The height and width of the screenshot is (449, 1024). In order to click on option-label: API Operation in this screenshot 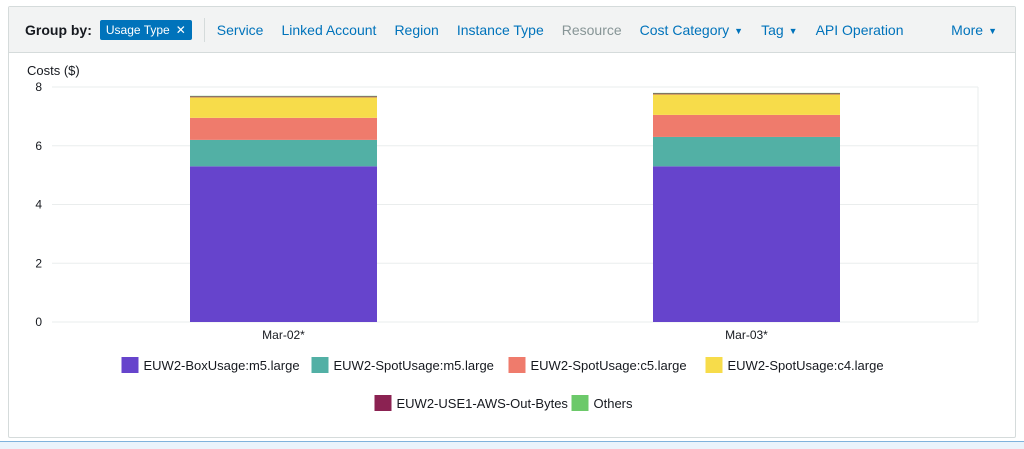, I will do `click(859, 29)`.